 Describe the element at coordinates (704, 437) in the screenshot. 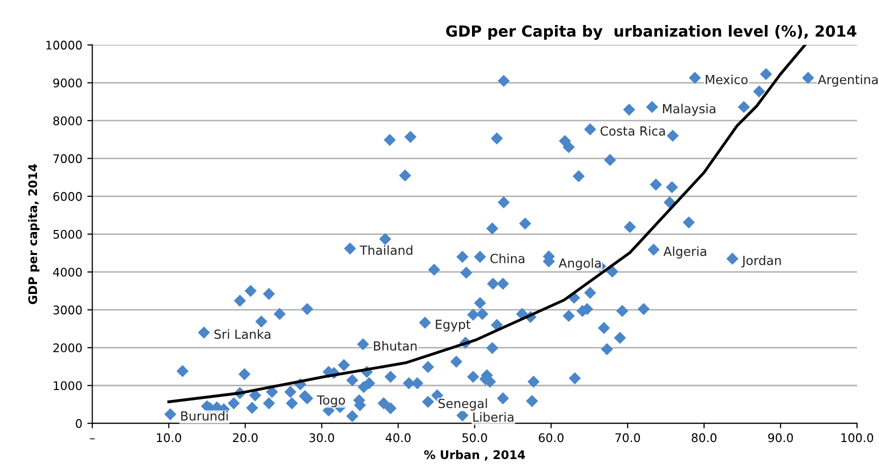

I see `x-tick-label: 80.0` at that location.